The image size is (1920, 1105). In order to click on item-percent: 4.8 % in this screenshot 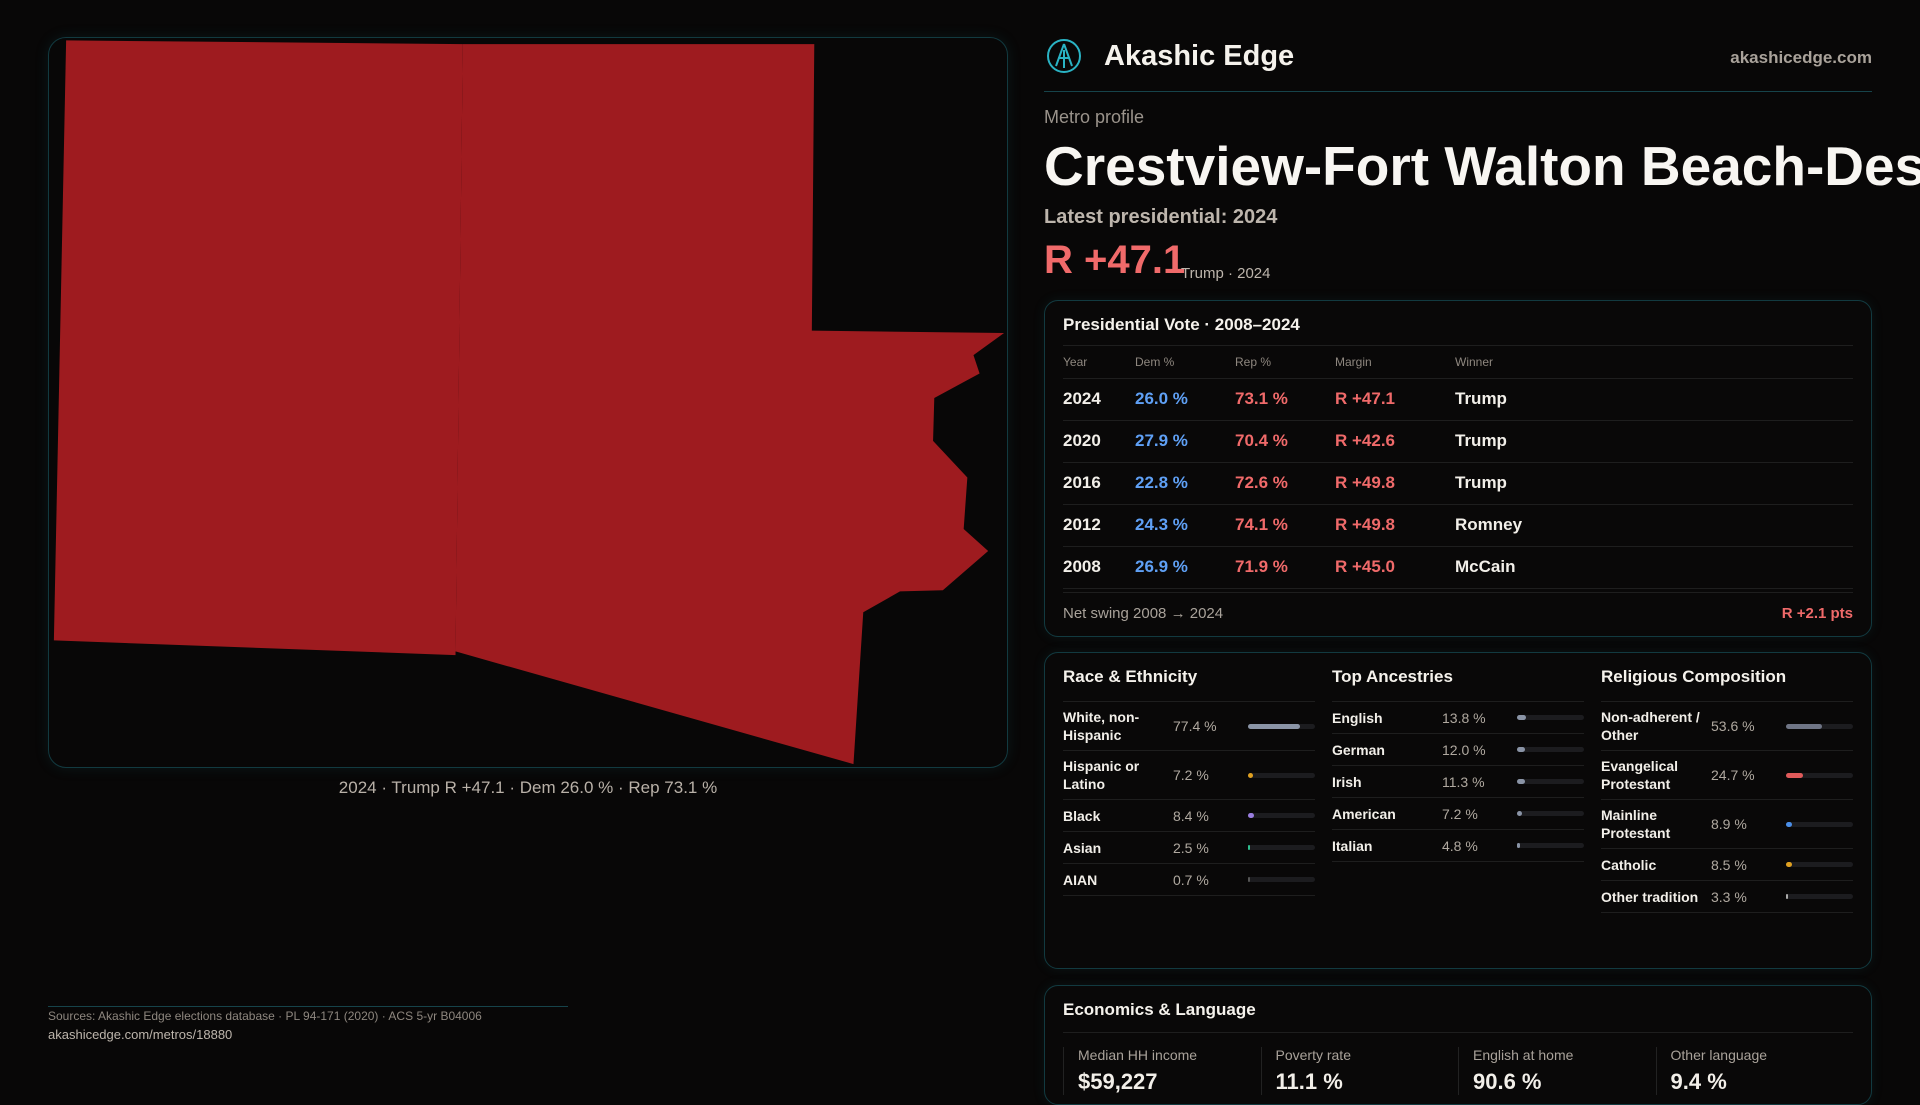, I will do `click(1460, 845)`.